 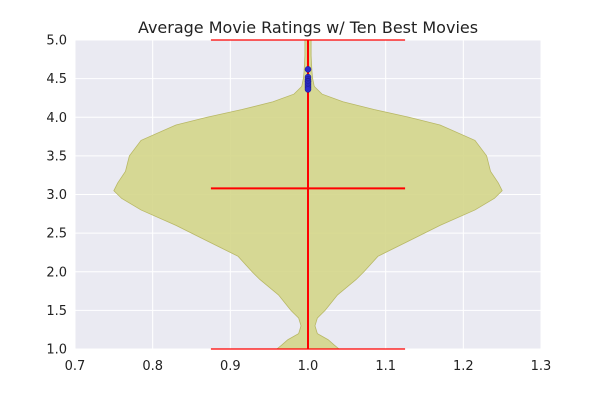 What do you see at coordinates (308, 27) in the screenshot?
I see `chart-title: Average Movie Ratings w/ Ten Best Movies` at bounding box center [308, 27].